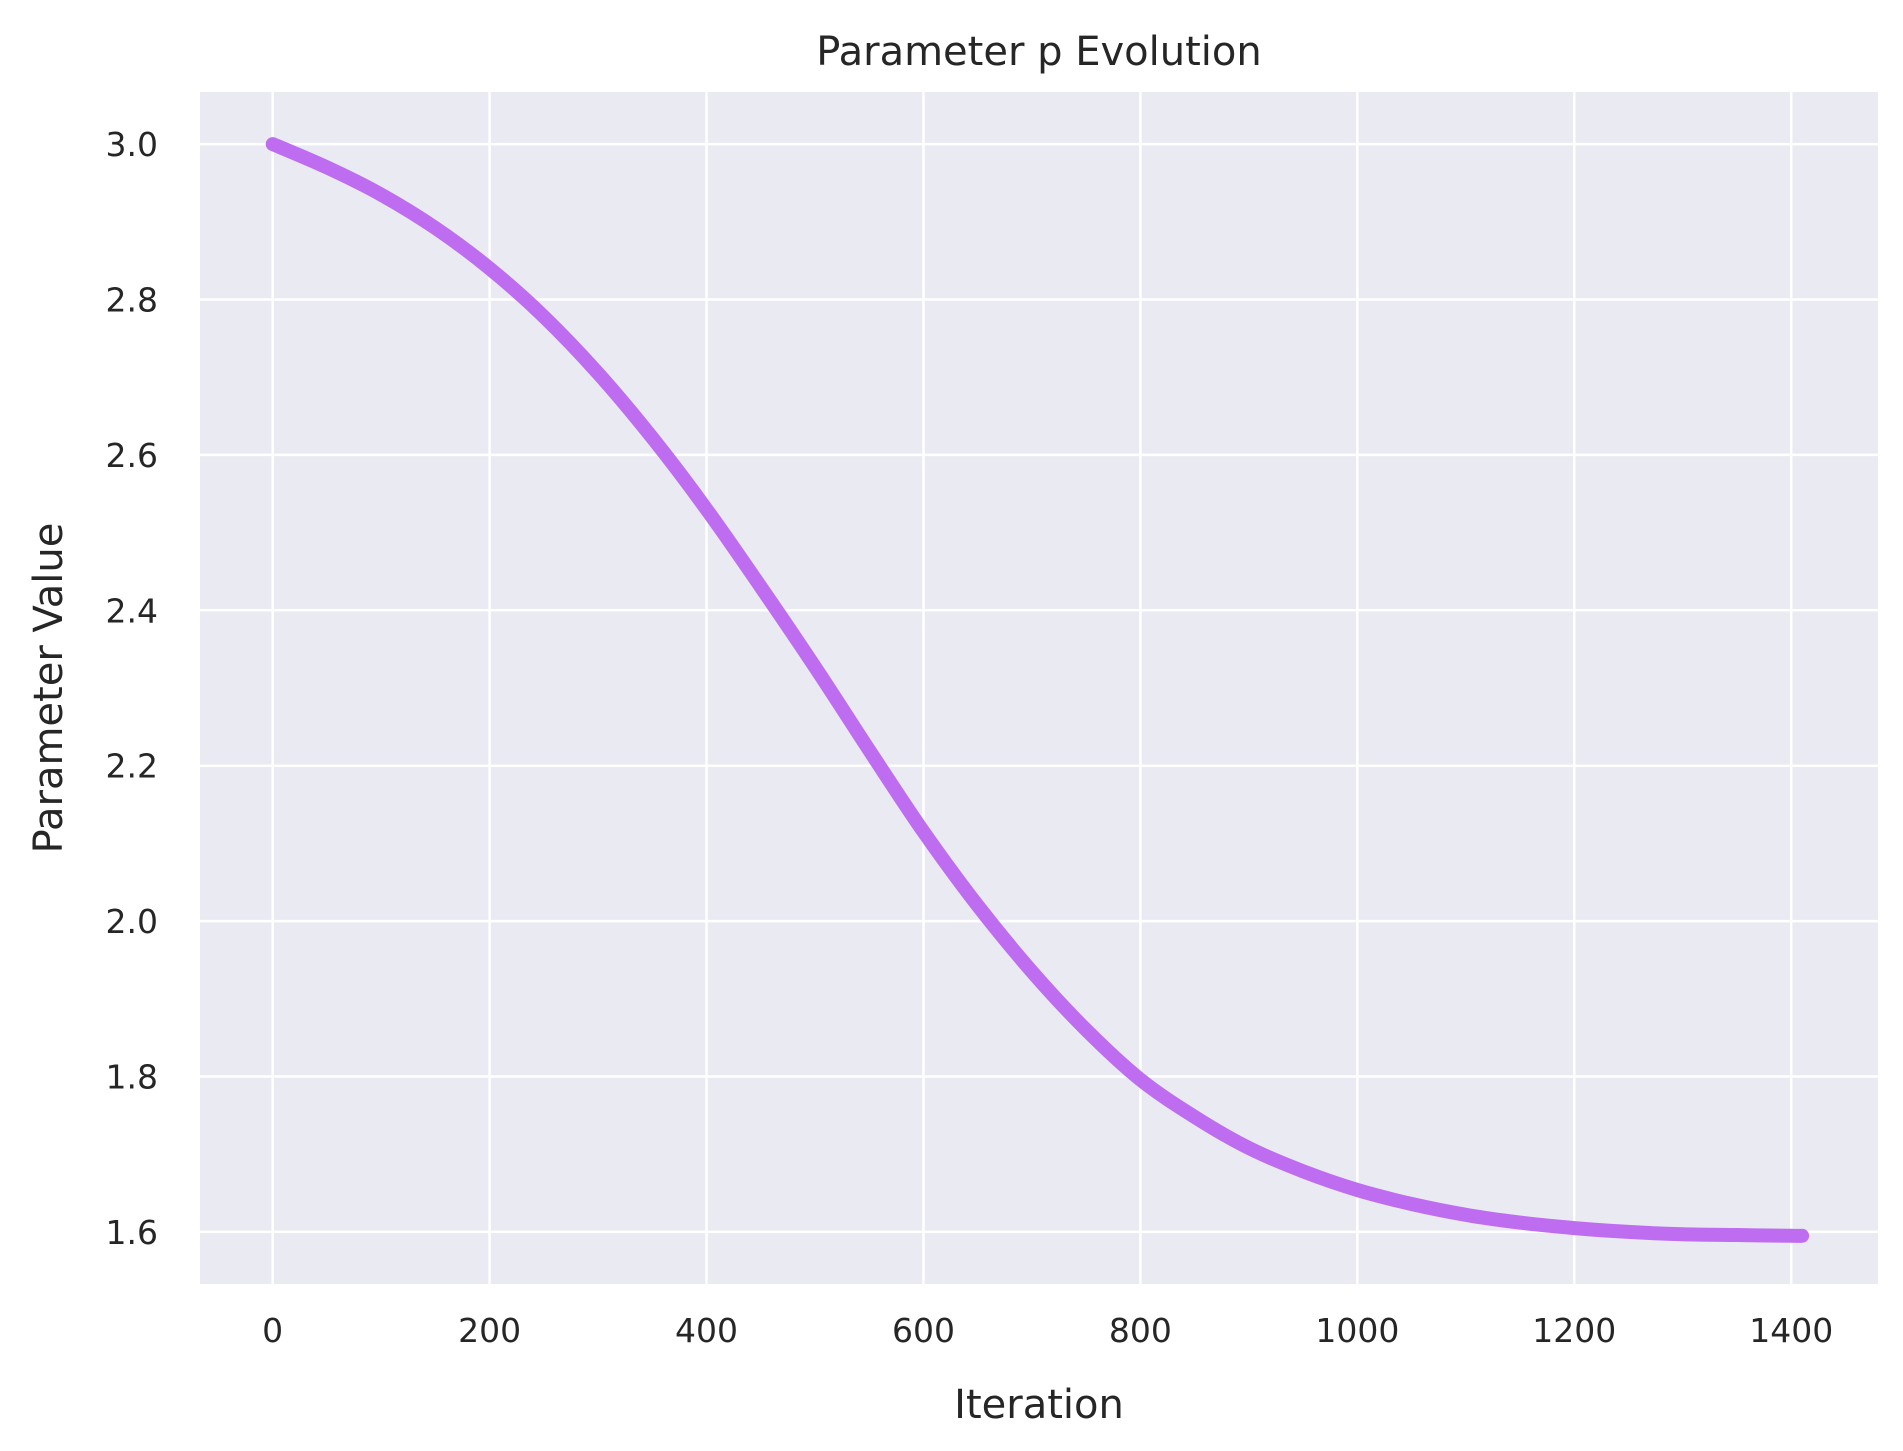 This screenshot has width=1903, height=1451. What do you see at coordinates (1140, 1330) in the screenshot?
I see `x-tick-label: 800` at bounding box center [1140, 1330].